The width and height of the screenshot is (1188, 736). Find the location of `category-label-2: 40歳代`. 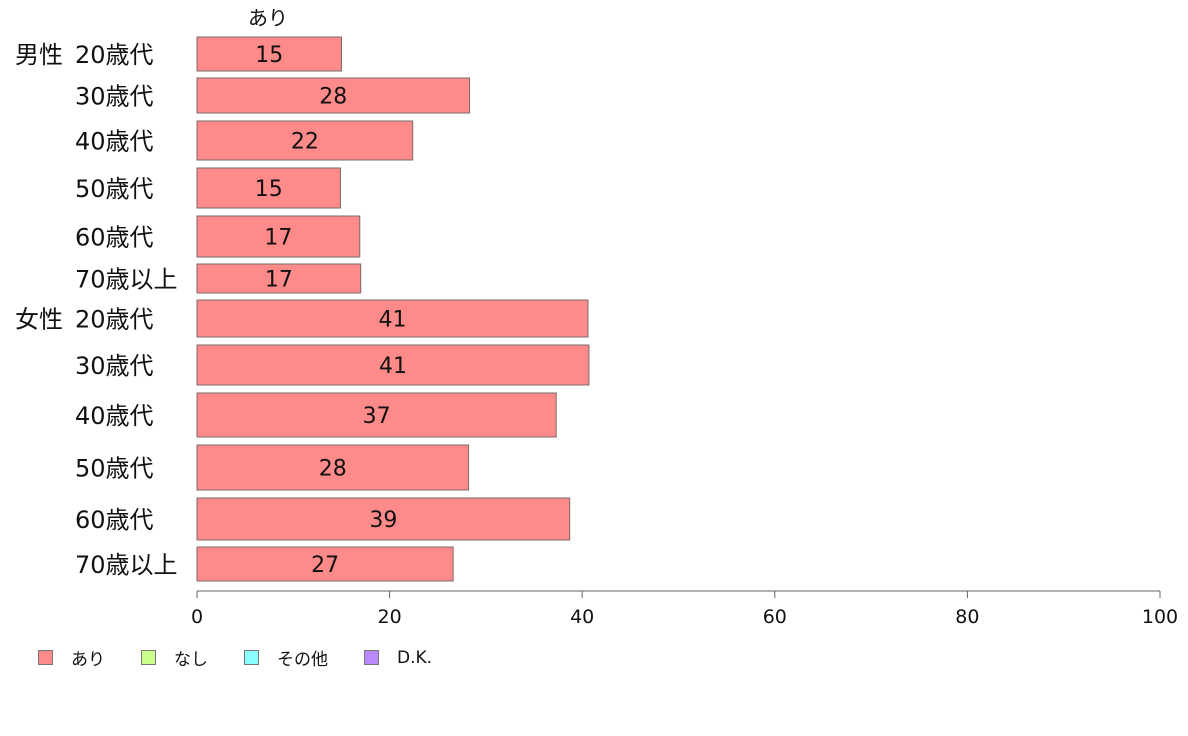

category-label-2: 40歳代 is located at coordinates (114, 142).